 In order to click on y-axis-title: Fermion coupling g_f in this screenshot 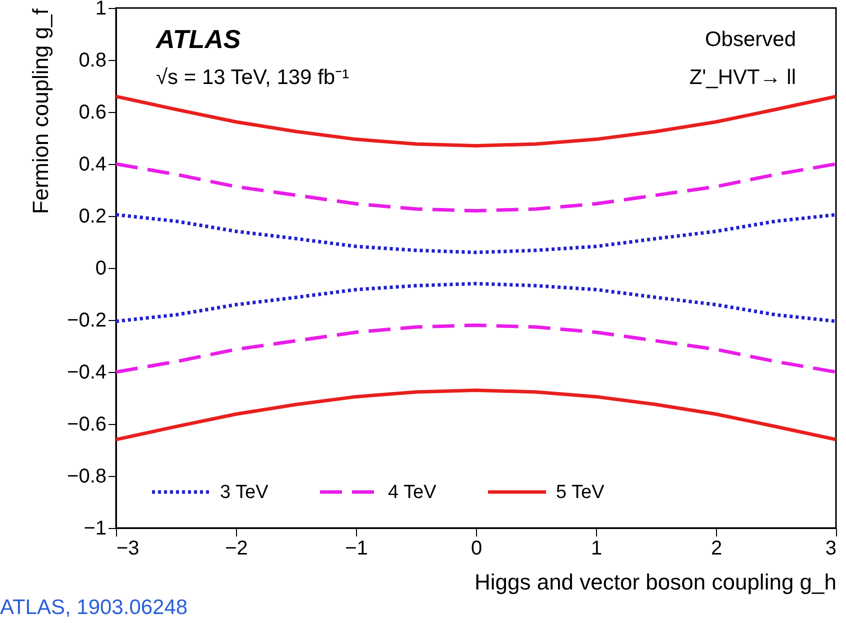, I will do `click(41, 111)`.